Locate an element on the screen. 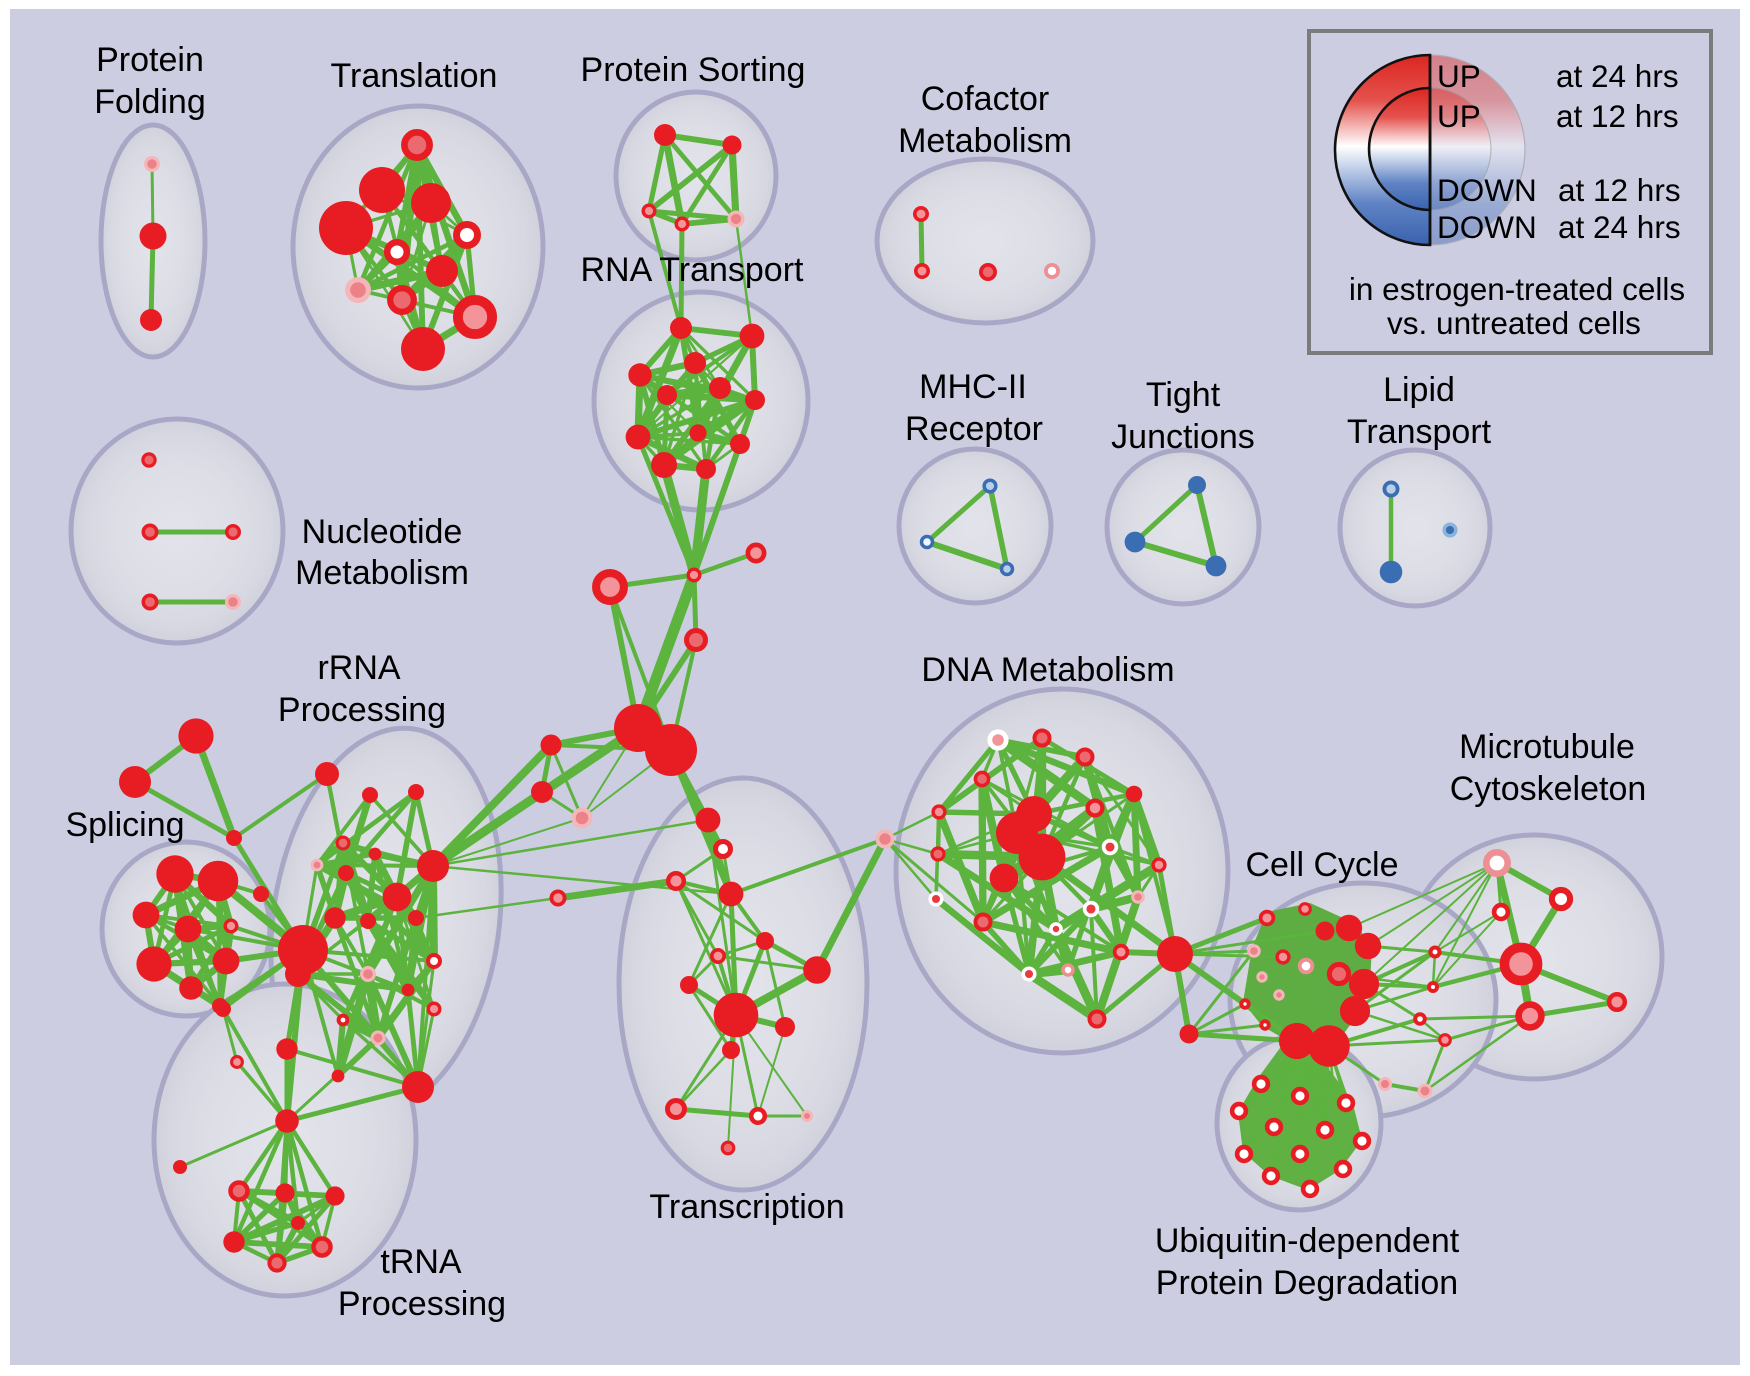 The image size is (1750, 1376). svg-text: vs. untreated cells is located at coordinates (1514, 323).